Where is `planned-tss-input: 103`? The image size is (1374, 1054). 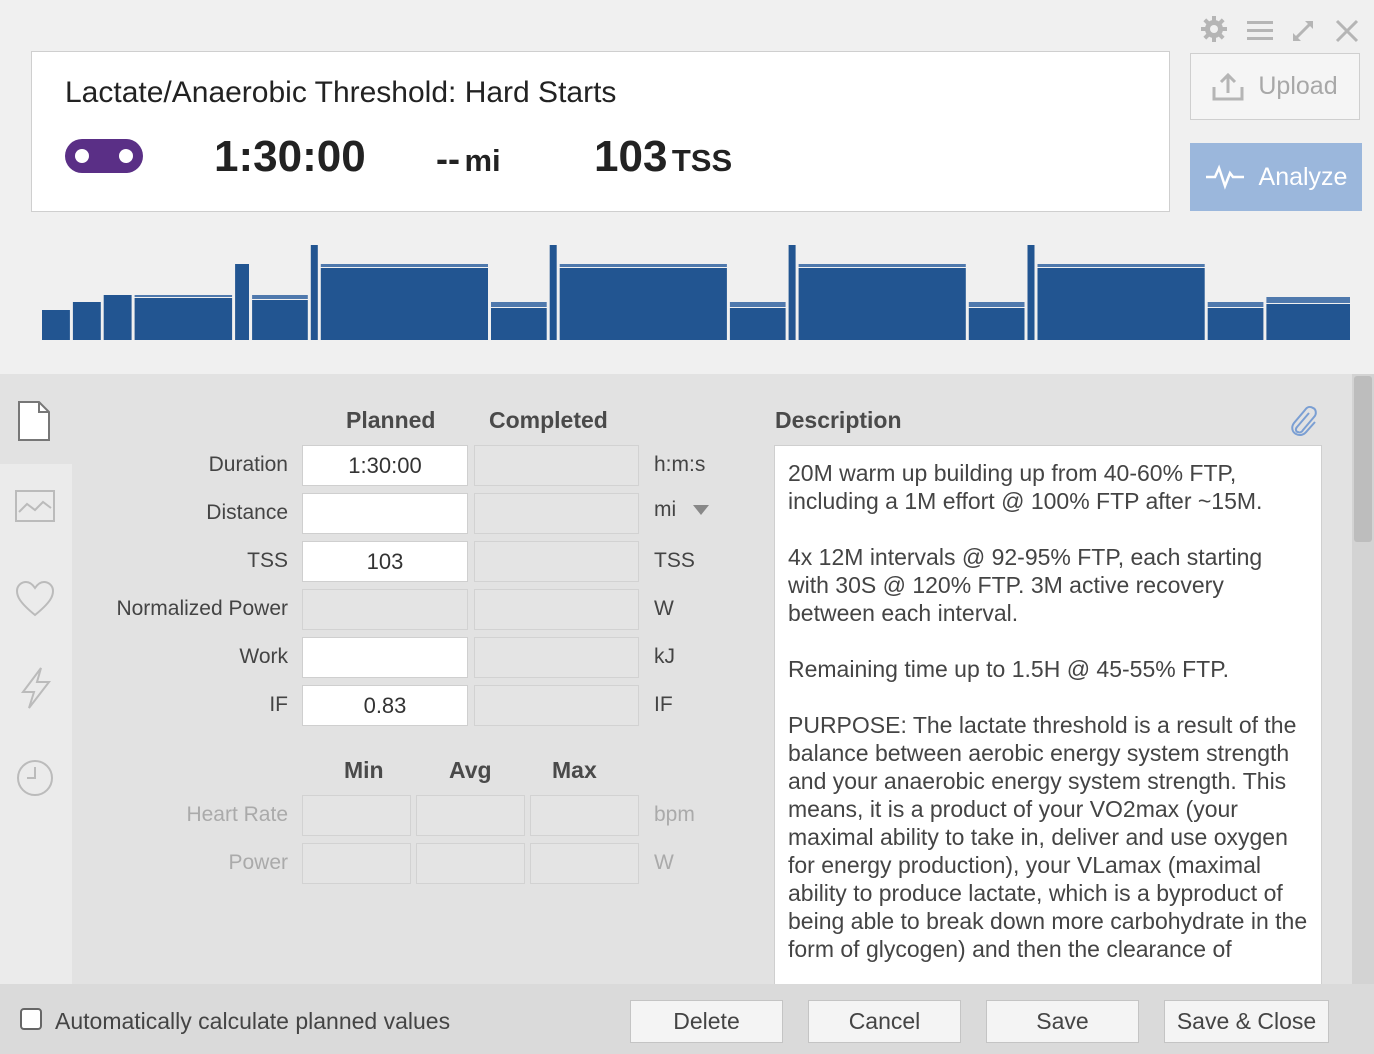
planned-tss-input: 103 is located at coordinates (385, 561).